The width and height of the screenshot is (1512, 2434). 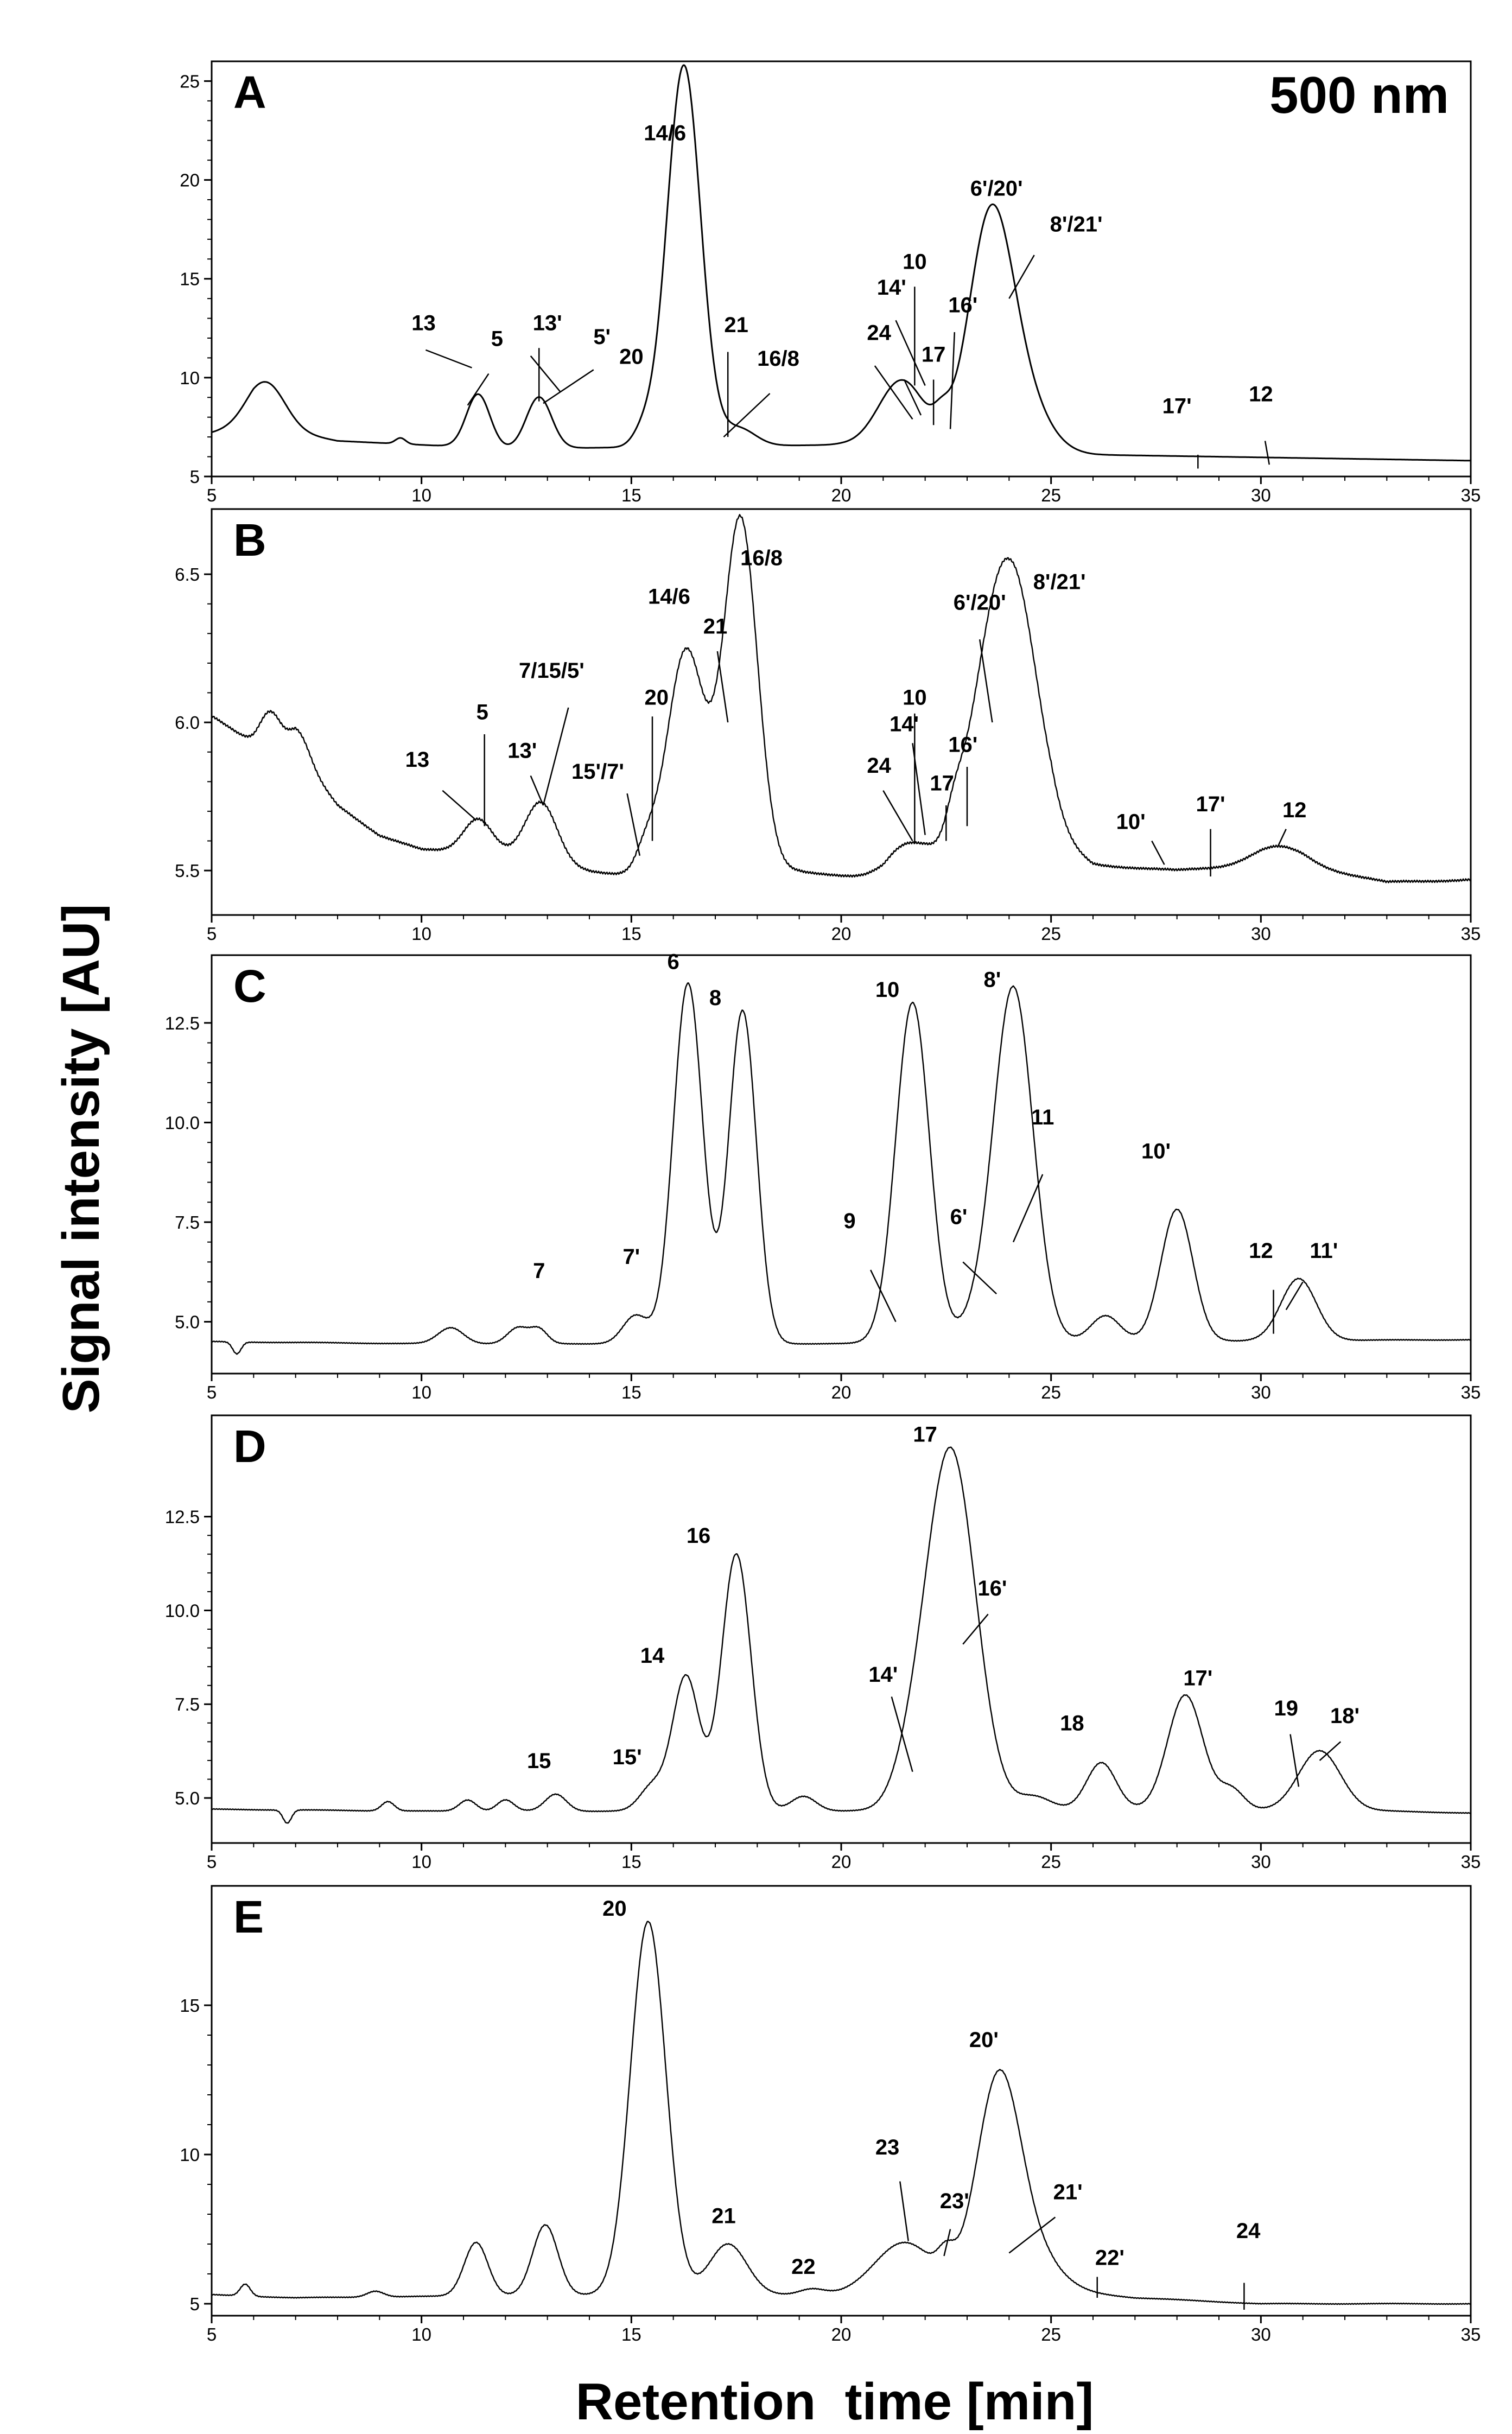 I want to click on wavelength-label: 500 nm, so click(x=1359, y=95).